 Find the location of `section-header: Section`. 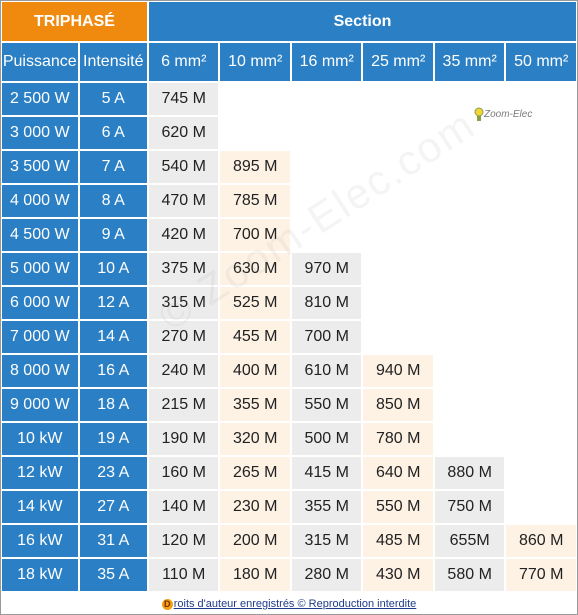

section-header: Section is located at coordinates (362, 21).